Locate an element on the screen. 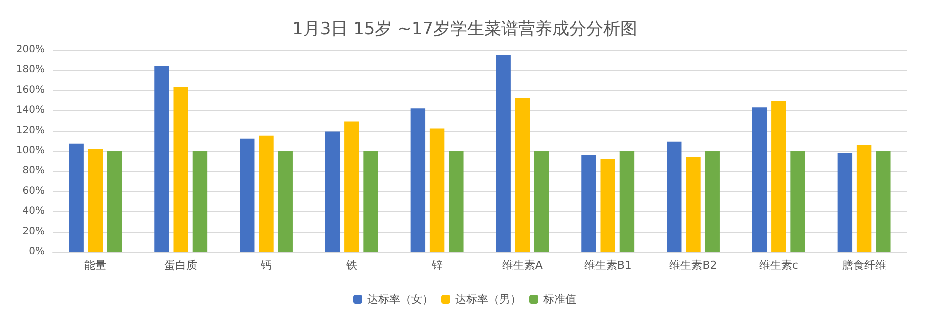  legend-label: 标准值 is located at coordinates (559, 299).